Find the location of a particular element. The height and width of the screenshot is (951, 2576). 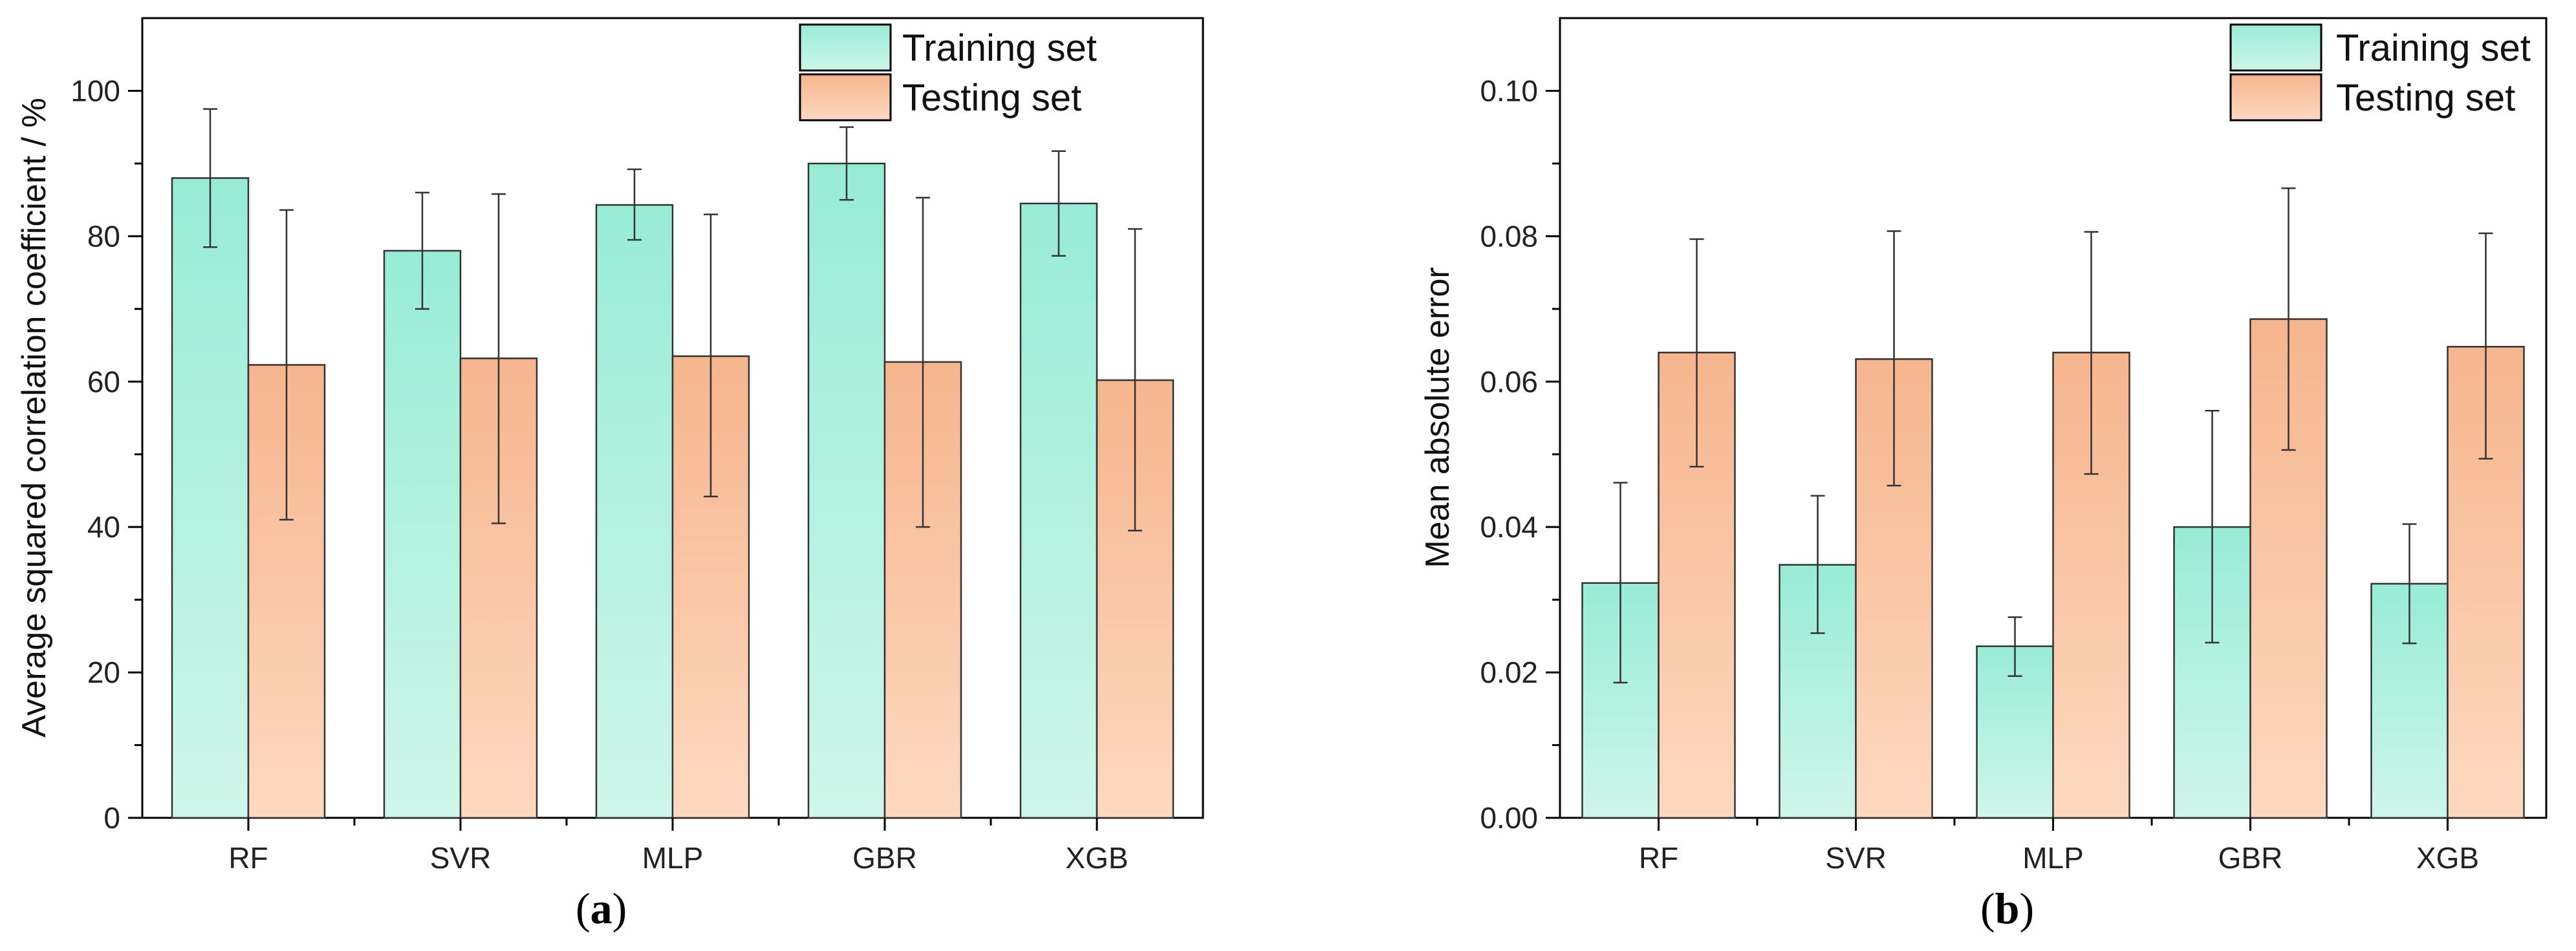

y-tick-label: 0 is located at coordinates (111, 818).